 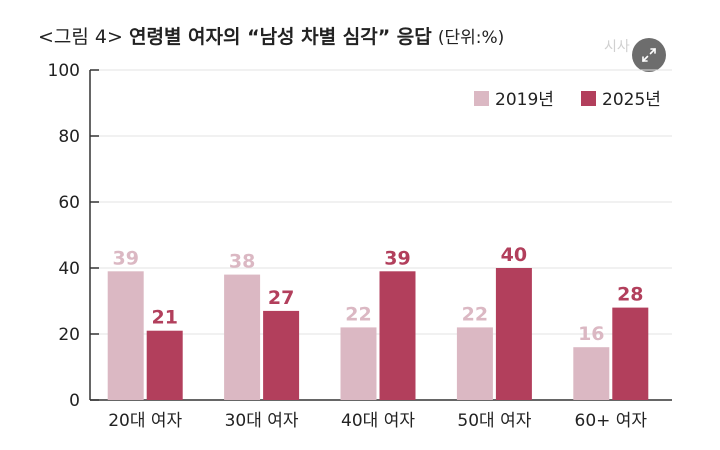 What do you see at coordinates (631, 100) in the screenshot?
I see `legend-label: 2025년` at bounding box center [631, 100].